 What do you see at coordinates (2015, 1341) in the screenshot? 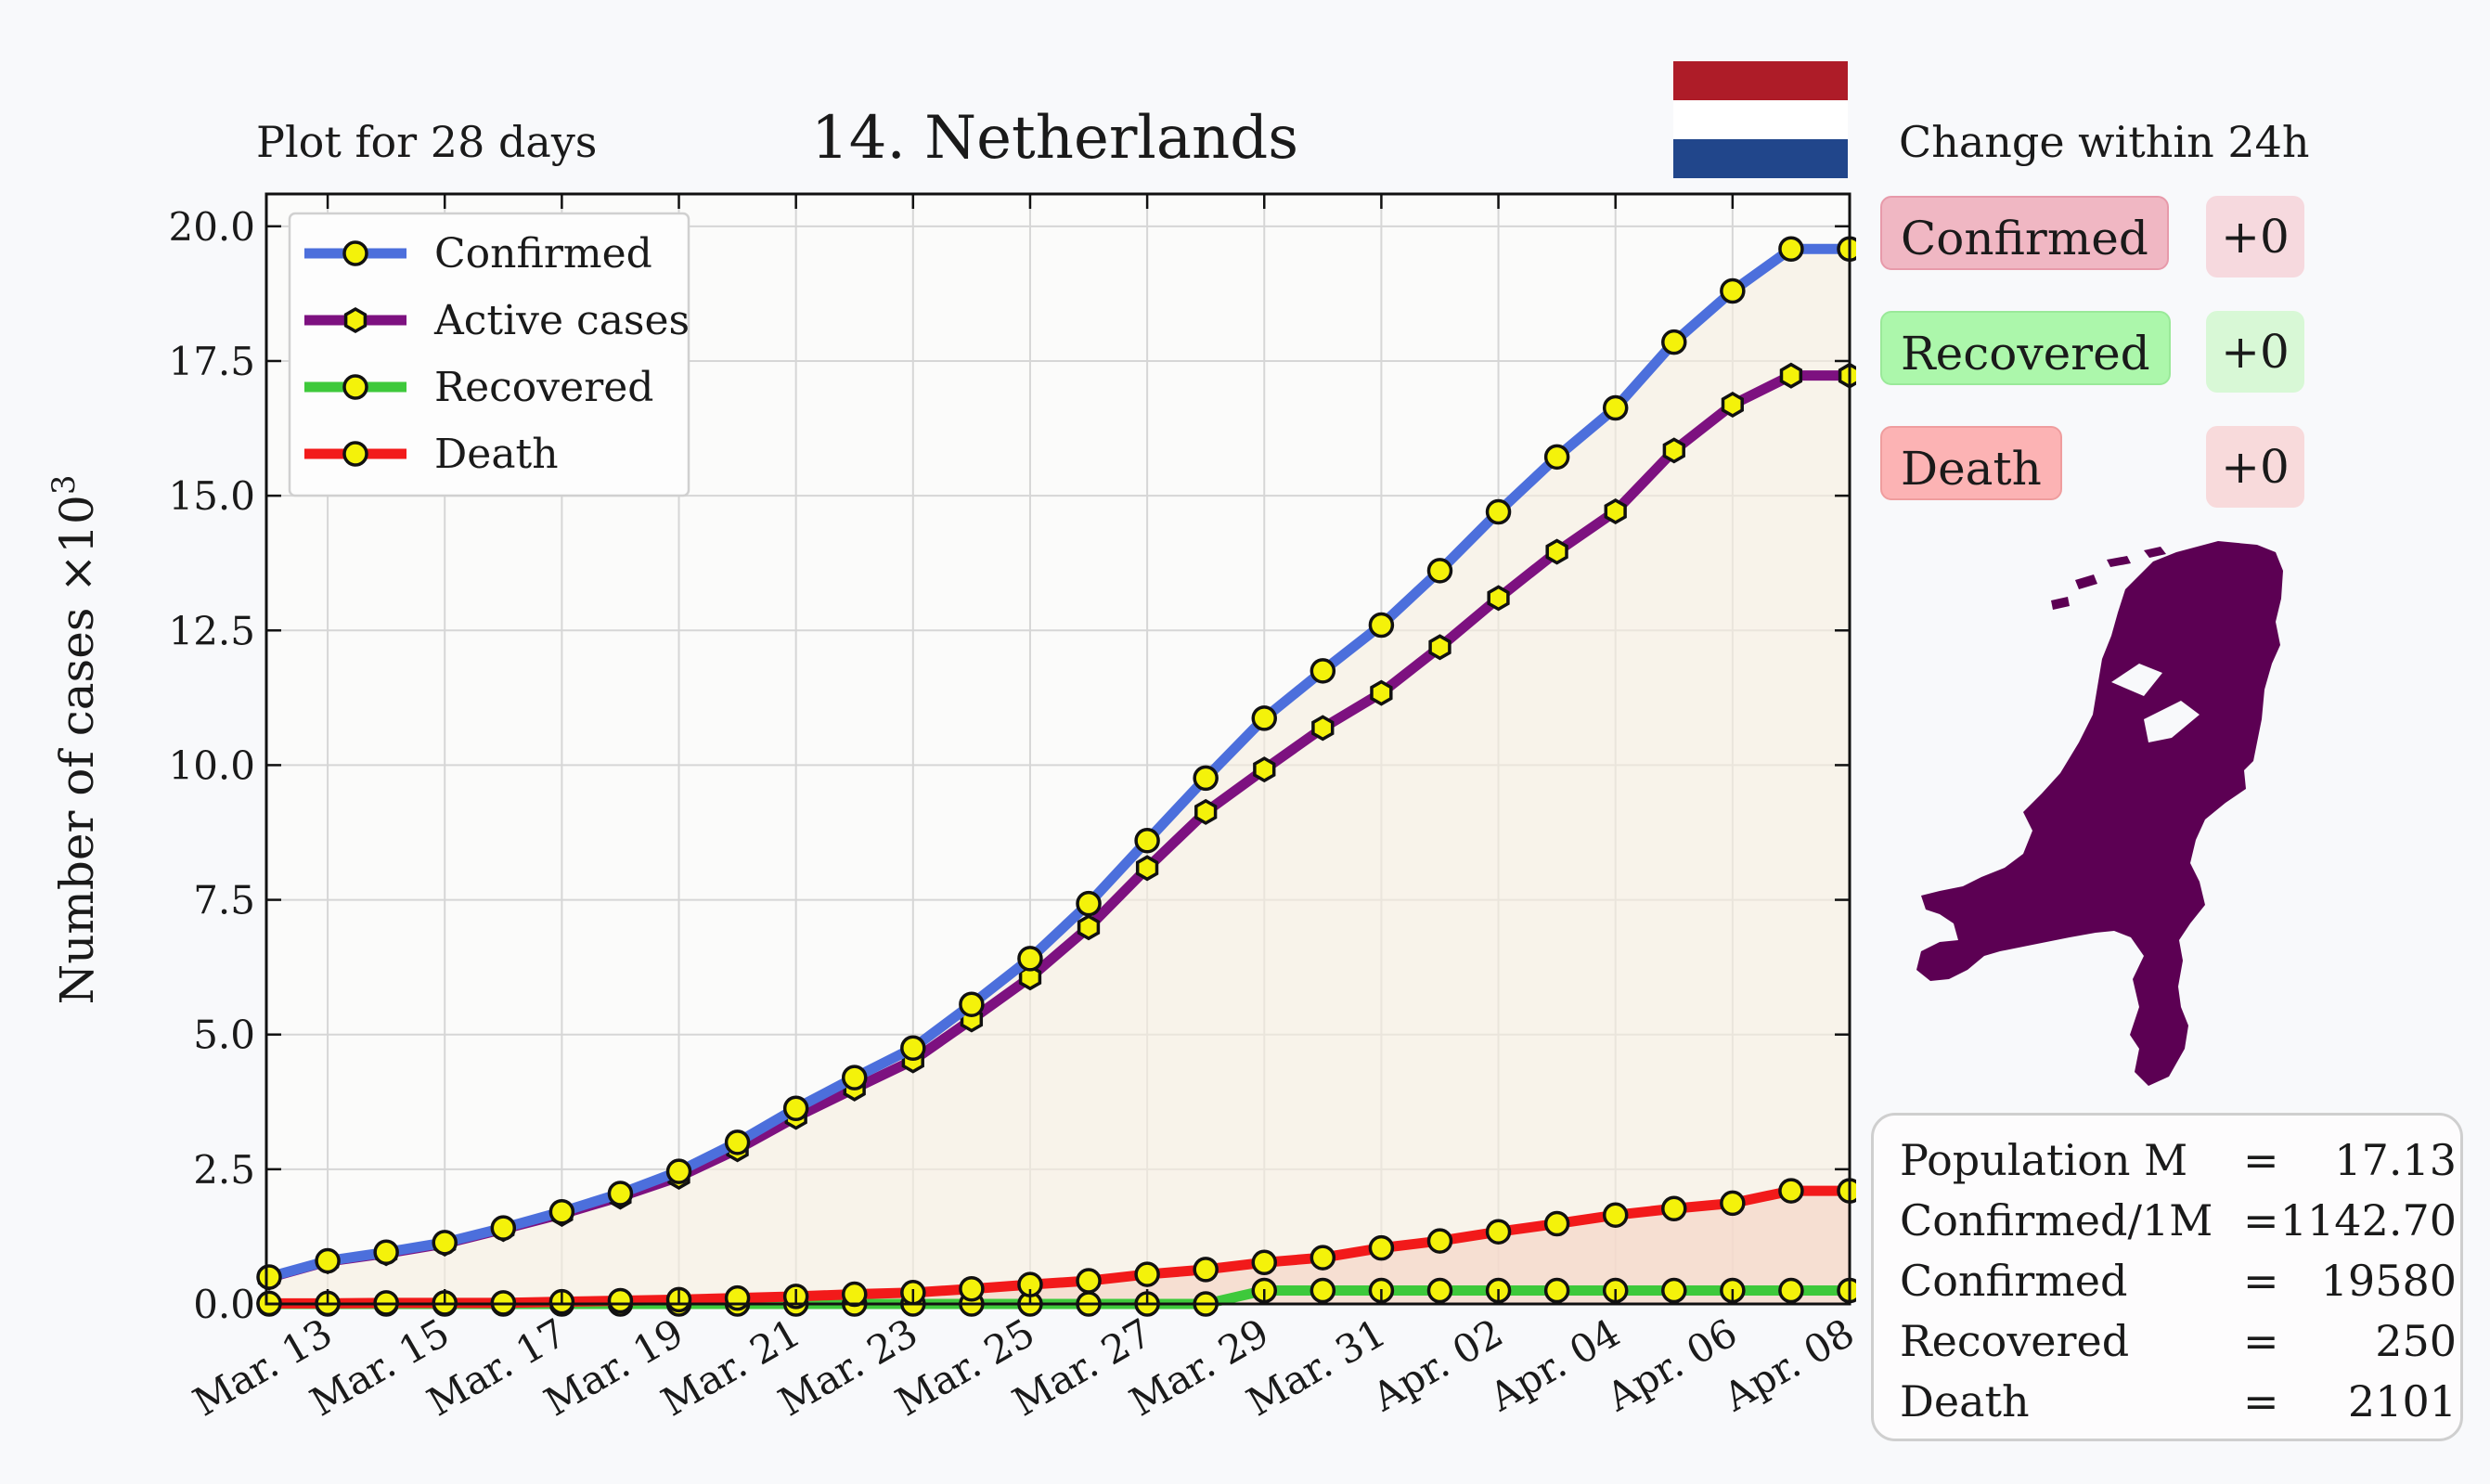
I see `stat-label: Recovered` at bounding box center [2015, 1341].